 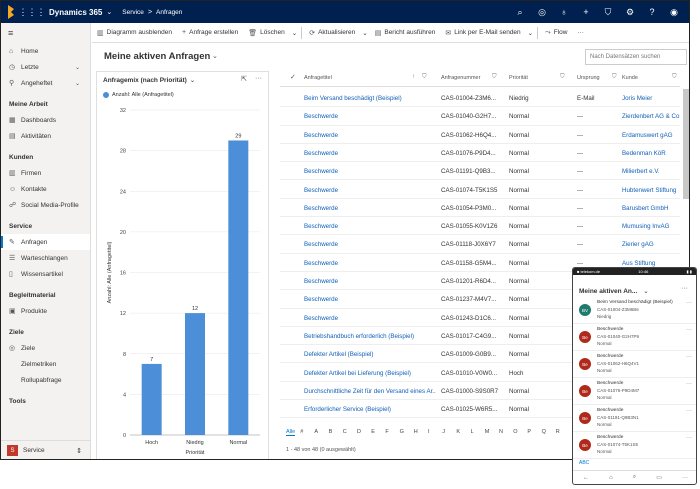 I want to click on app-name: Dynamics 365, so click(x=76, y=12).